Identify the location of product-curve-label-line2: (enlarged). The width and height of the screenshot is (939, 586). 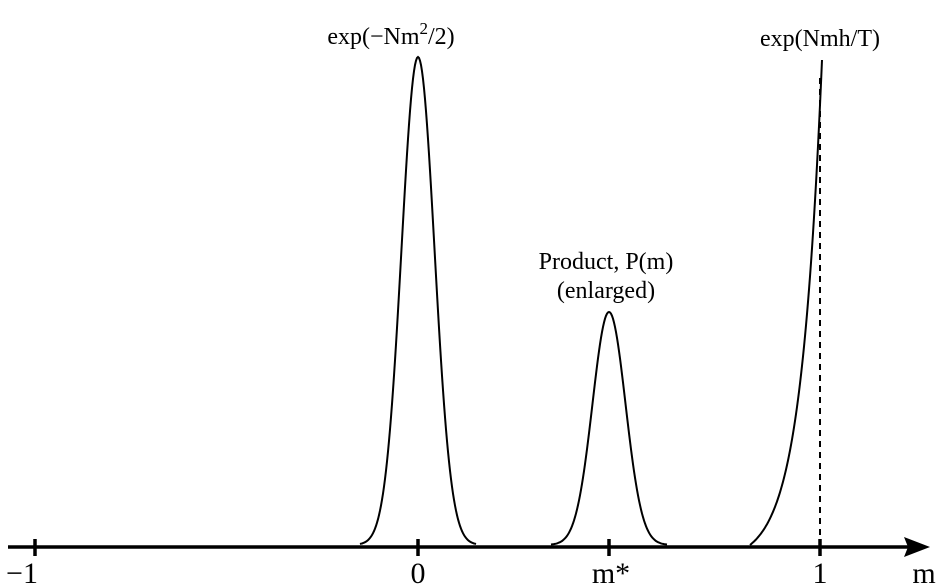
(606, 291).